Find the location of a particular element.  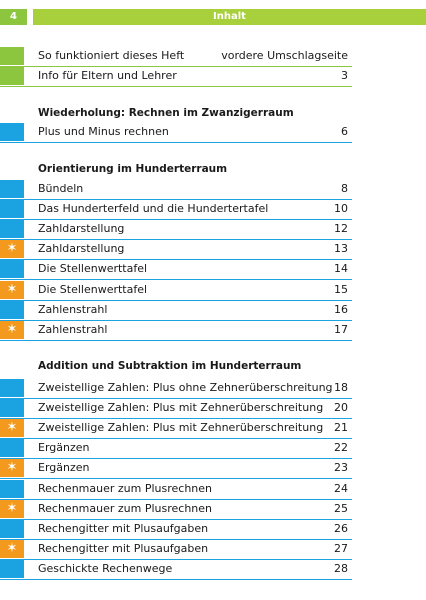

toc-row: ✶ Zahlenstrahl 17 is located at coordinates (176, 331).